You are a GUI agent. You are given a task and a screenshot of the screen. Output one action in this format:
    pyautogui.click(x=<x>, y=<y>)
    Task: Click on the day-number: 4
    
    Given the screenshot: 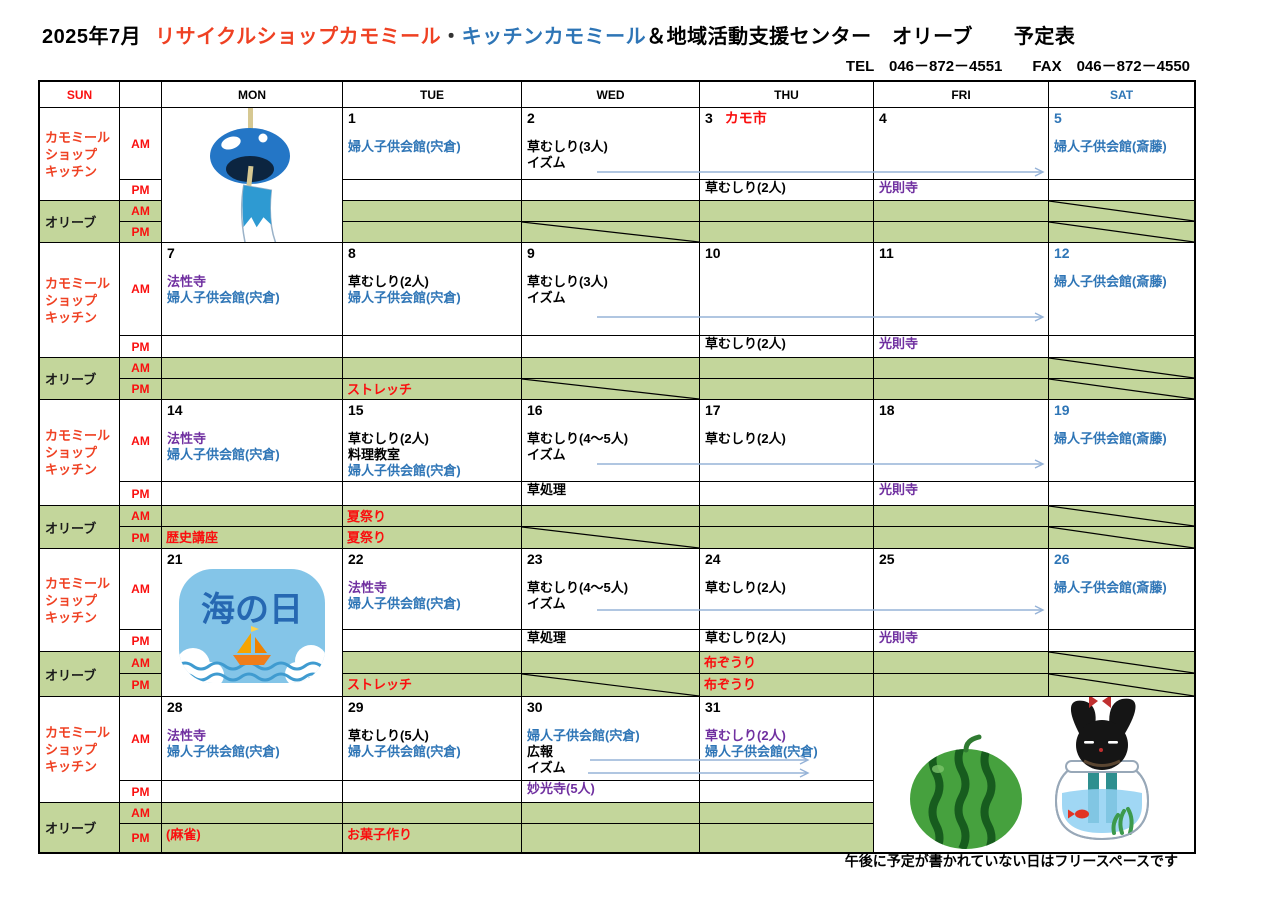 What is the action you would take?
    pyautogui.click(x=883, y=118)
    